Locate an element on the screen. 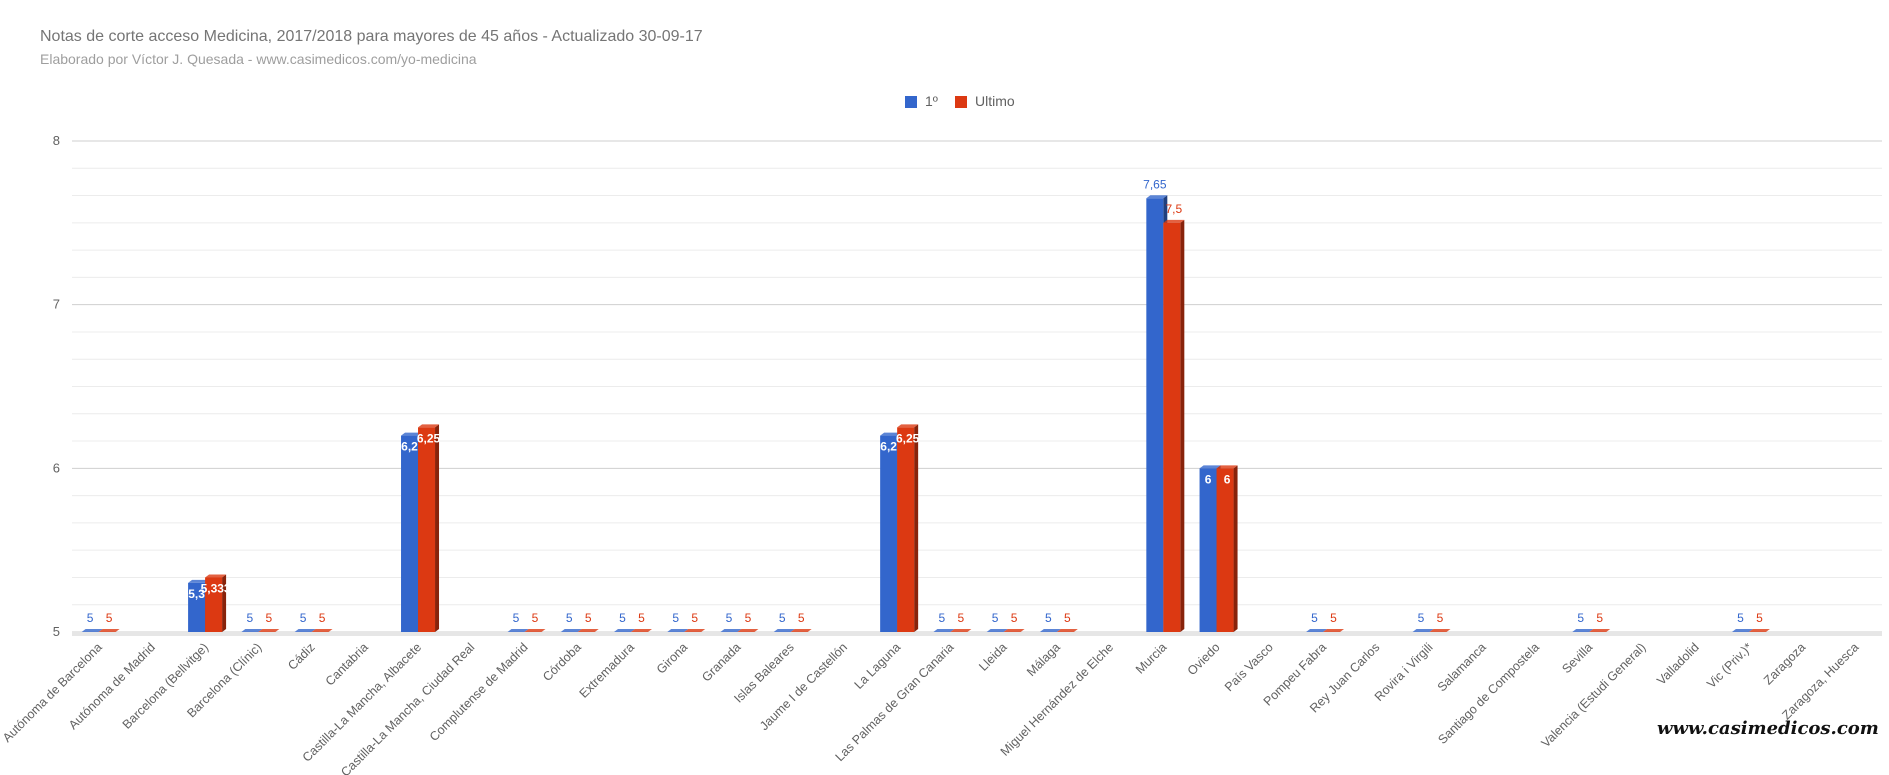 Image resolution: width=1889 pixels, height=775 pixels. x-tick-label: Málaga is located at coordinates (1043, 659).